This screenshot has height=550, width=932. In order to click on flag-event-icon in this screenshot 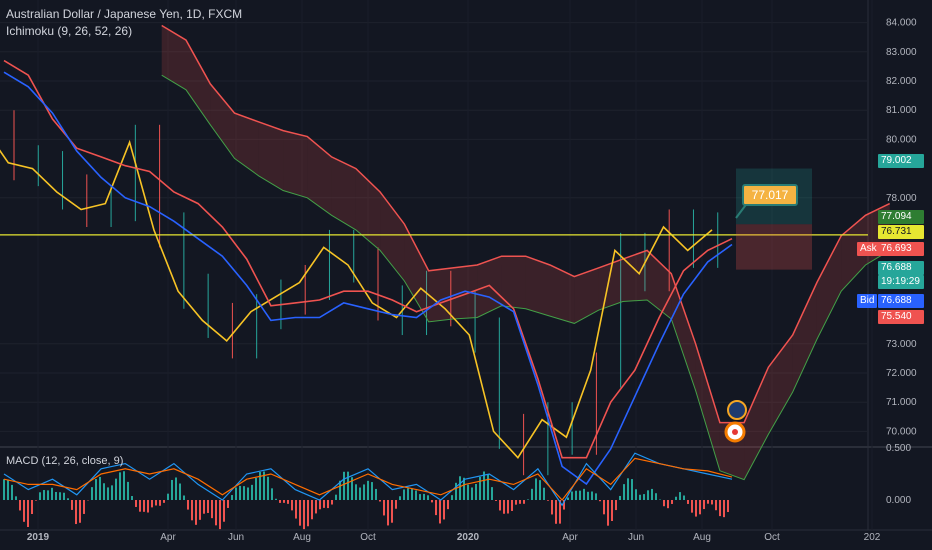, I will do `click(737, 410)`.